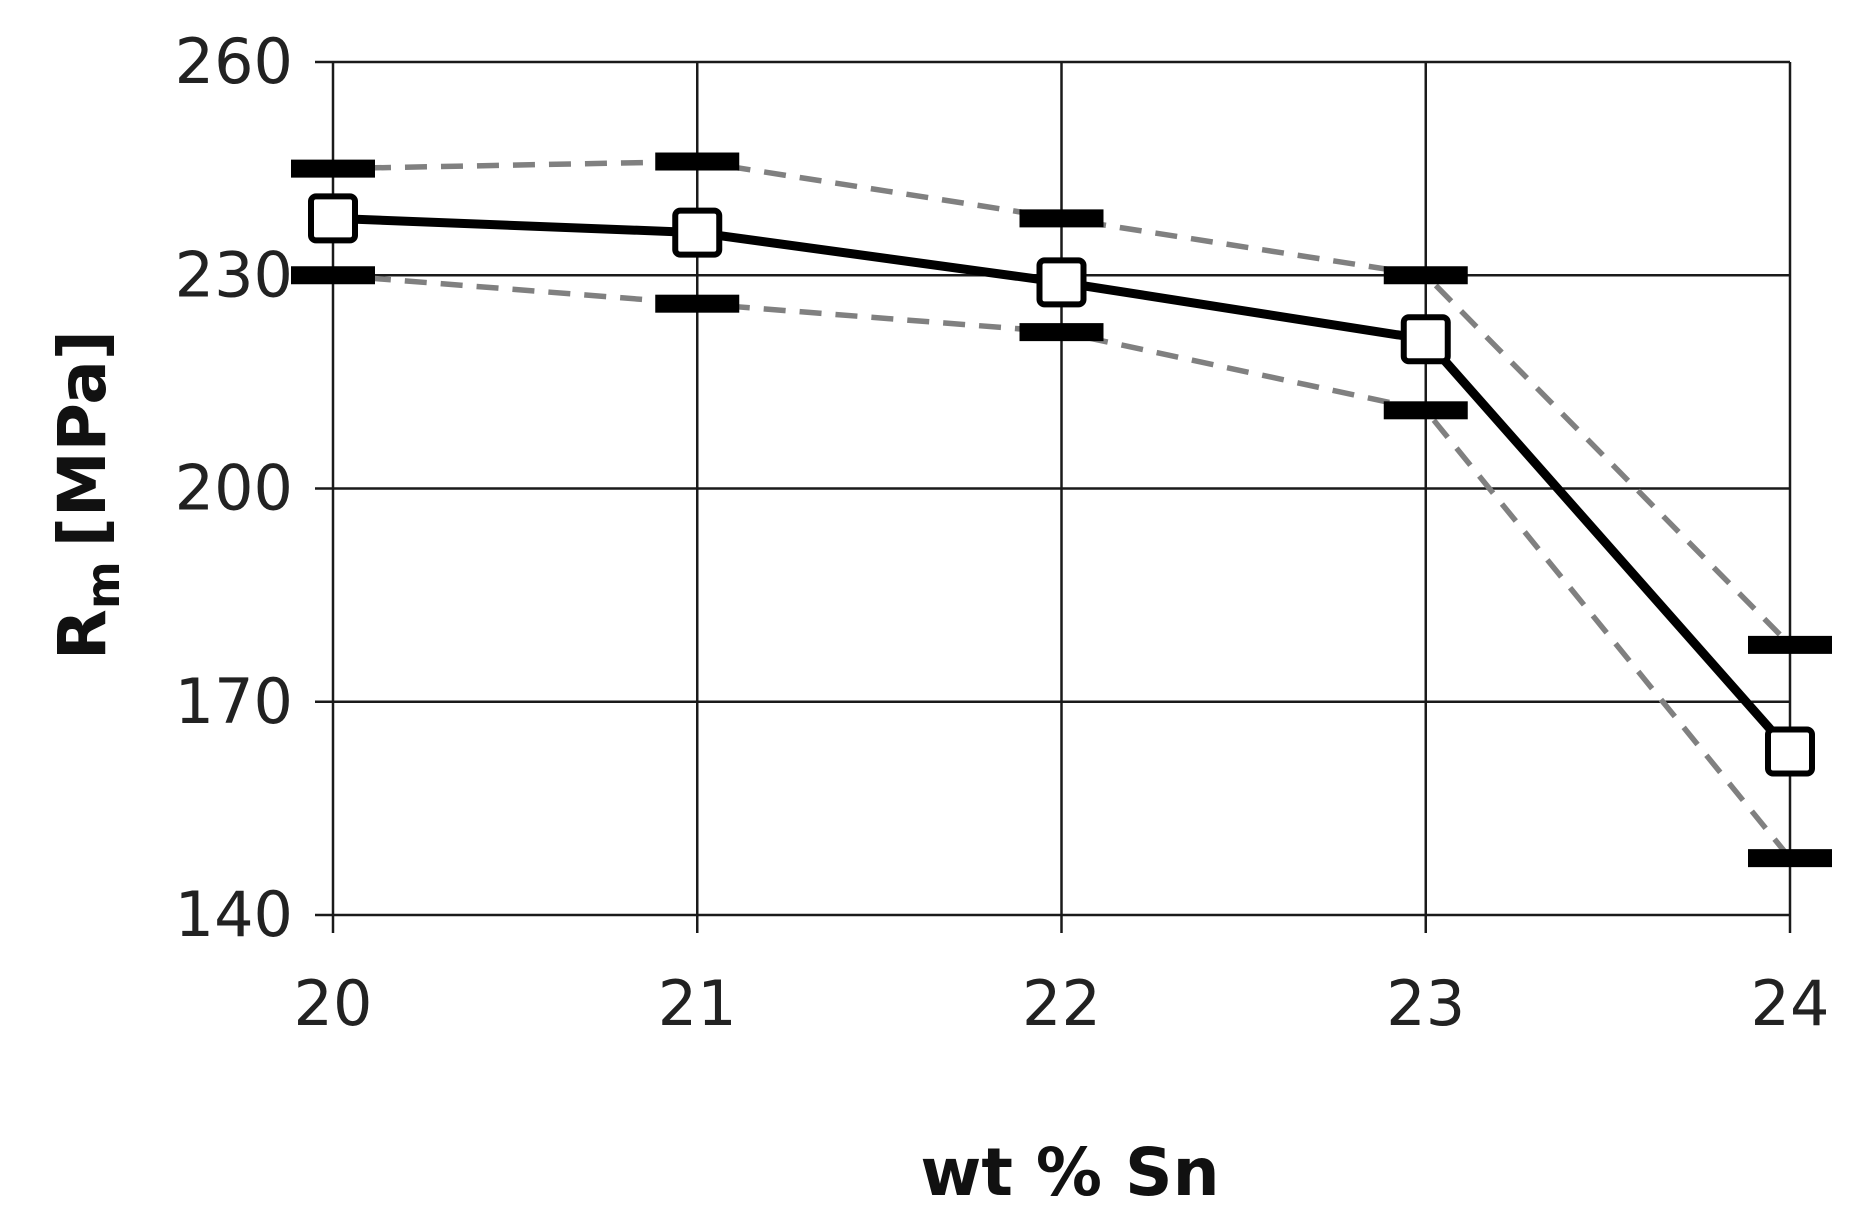 This screenshot has width=1854, height=1230. I want to click on y-axis-title: Rm [MPa], so click(87, 495).